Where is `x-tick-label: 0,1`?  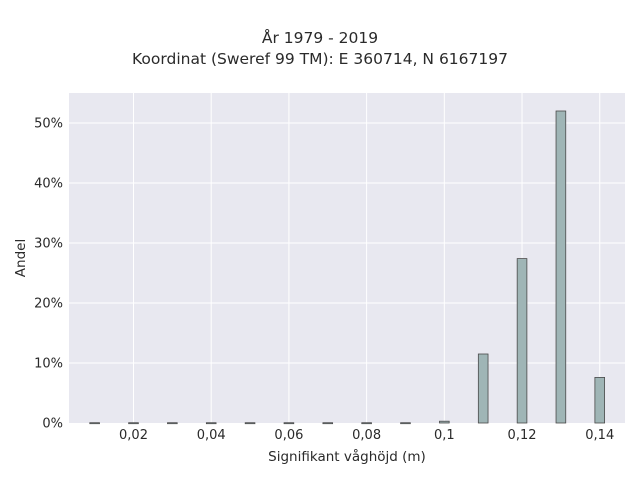
x-tick-label: 0,1 is located at coordinates (444, 435).